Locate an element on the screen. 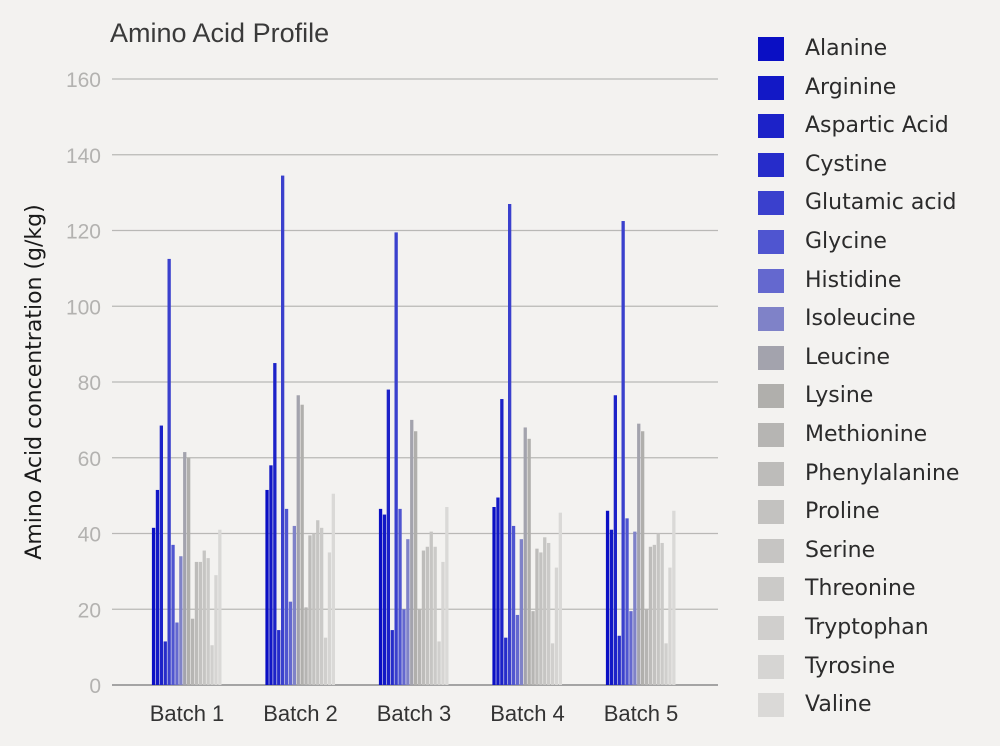 The image size is (1000, 746). legend-item: Aspartic Acid is located at coordinates (878, 125).